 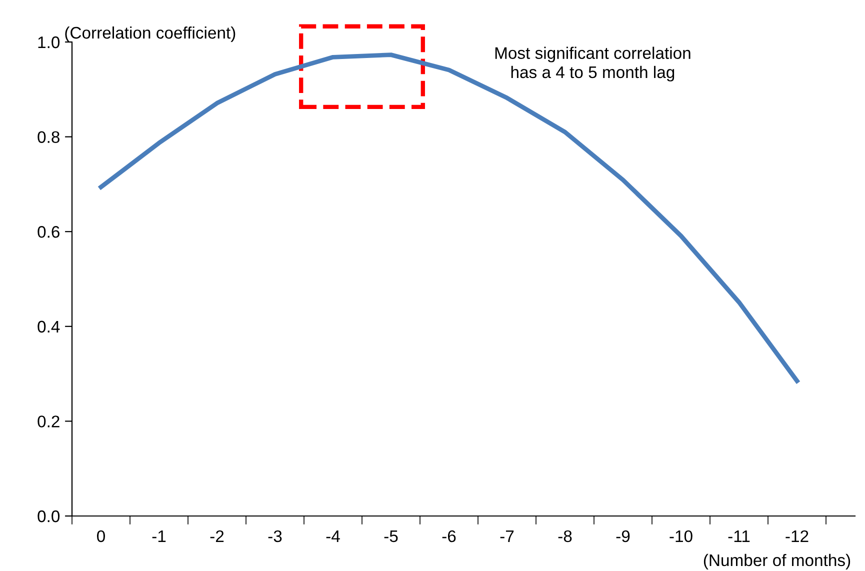 What do you see at coordinates (449, 536) in the screenshot?
I see `x-tick-label: -6` at bounding box center [449, 536].